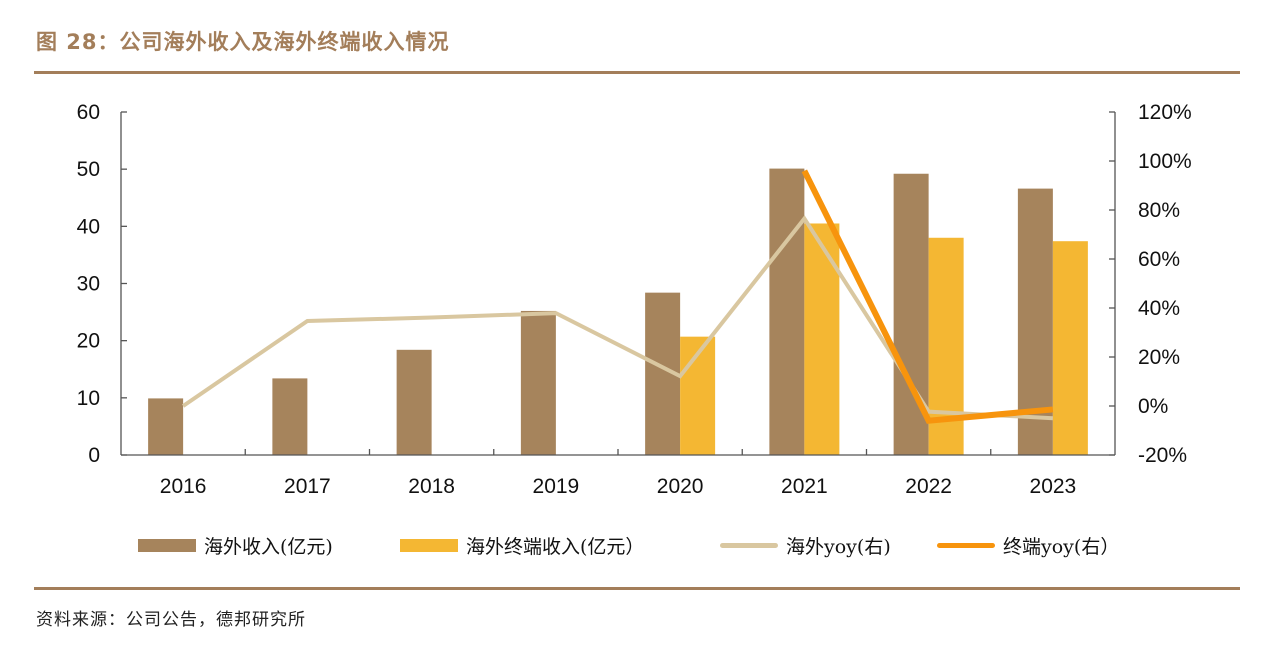 Image resolution: width=1262 pixels, height=651 pixels. What do you see at coordinates (88, 112) in the screenshot?
I see `left-axis-tick-label: 60` at bounding box center [88, 112].